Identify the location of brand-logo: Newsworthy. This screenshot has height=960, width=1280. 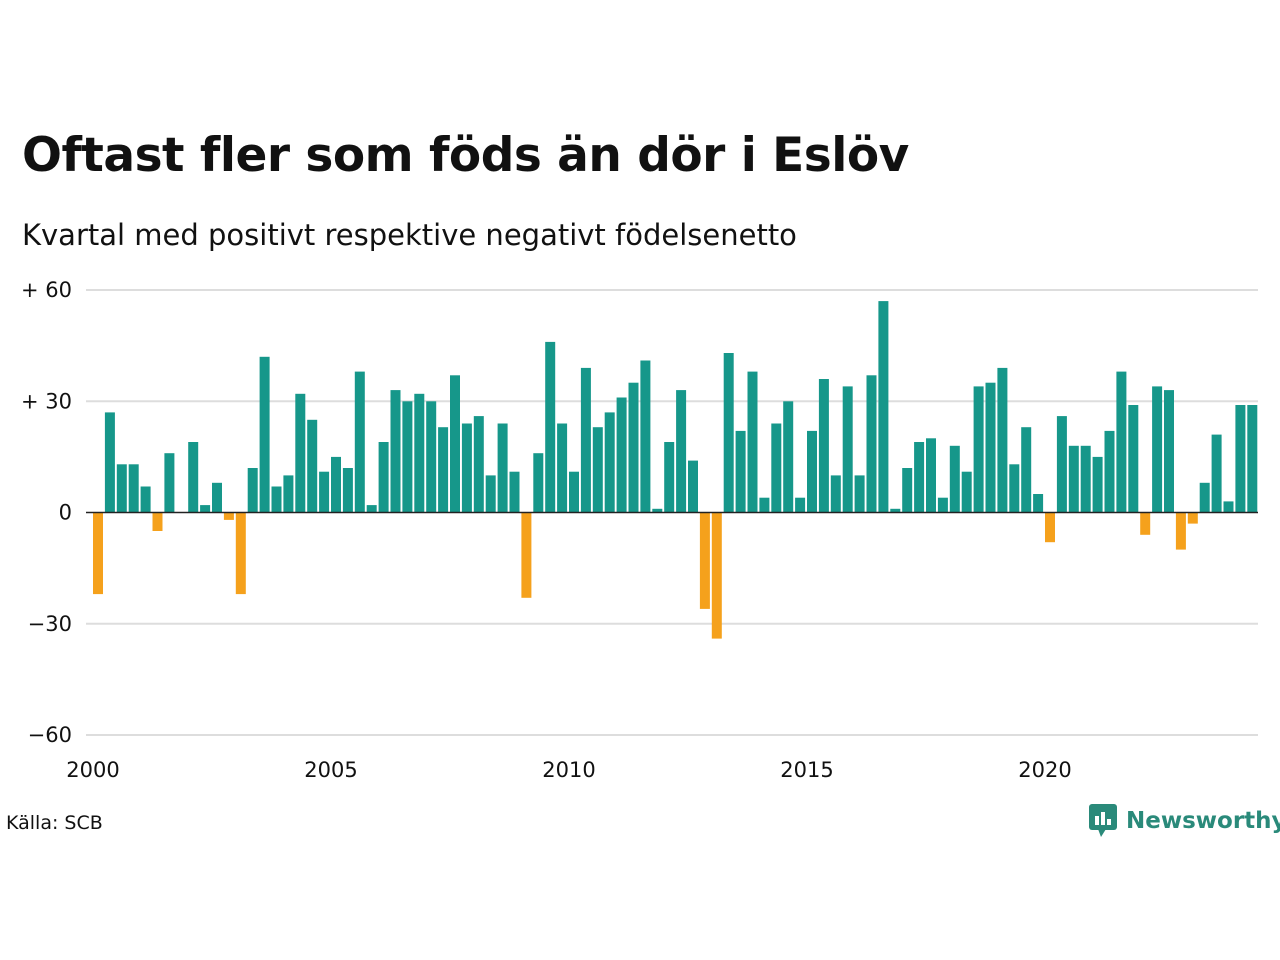
(1184, 821).